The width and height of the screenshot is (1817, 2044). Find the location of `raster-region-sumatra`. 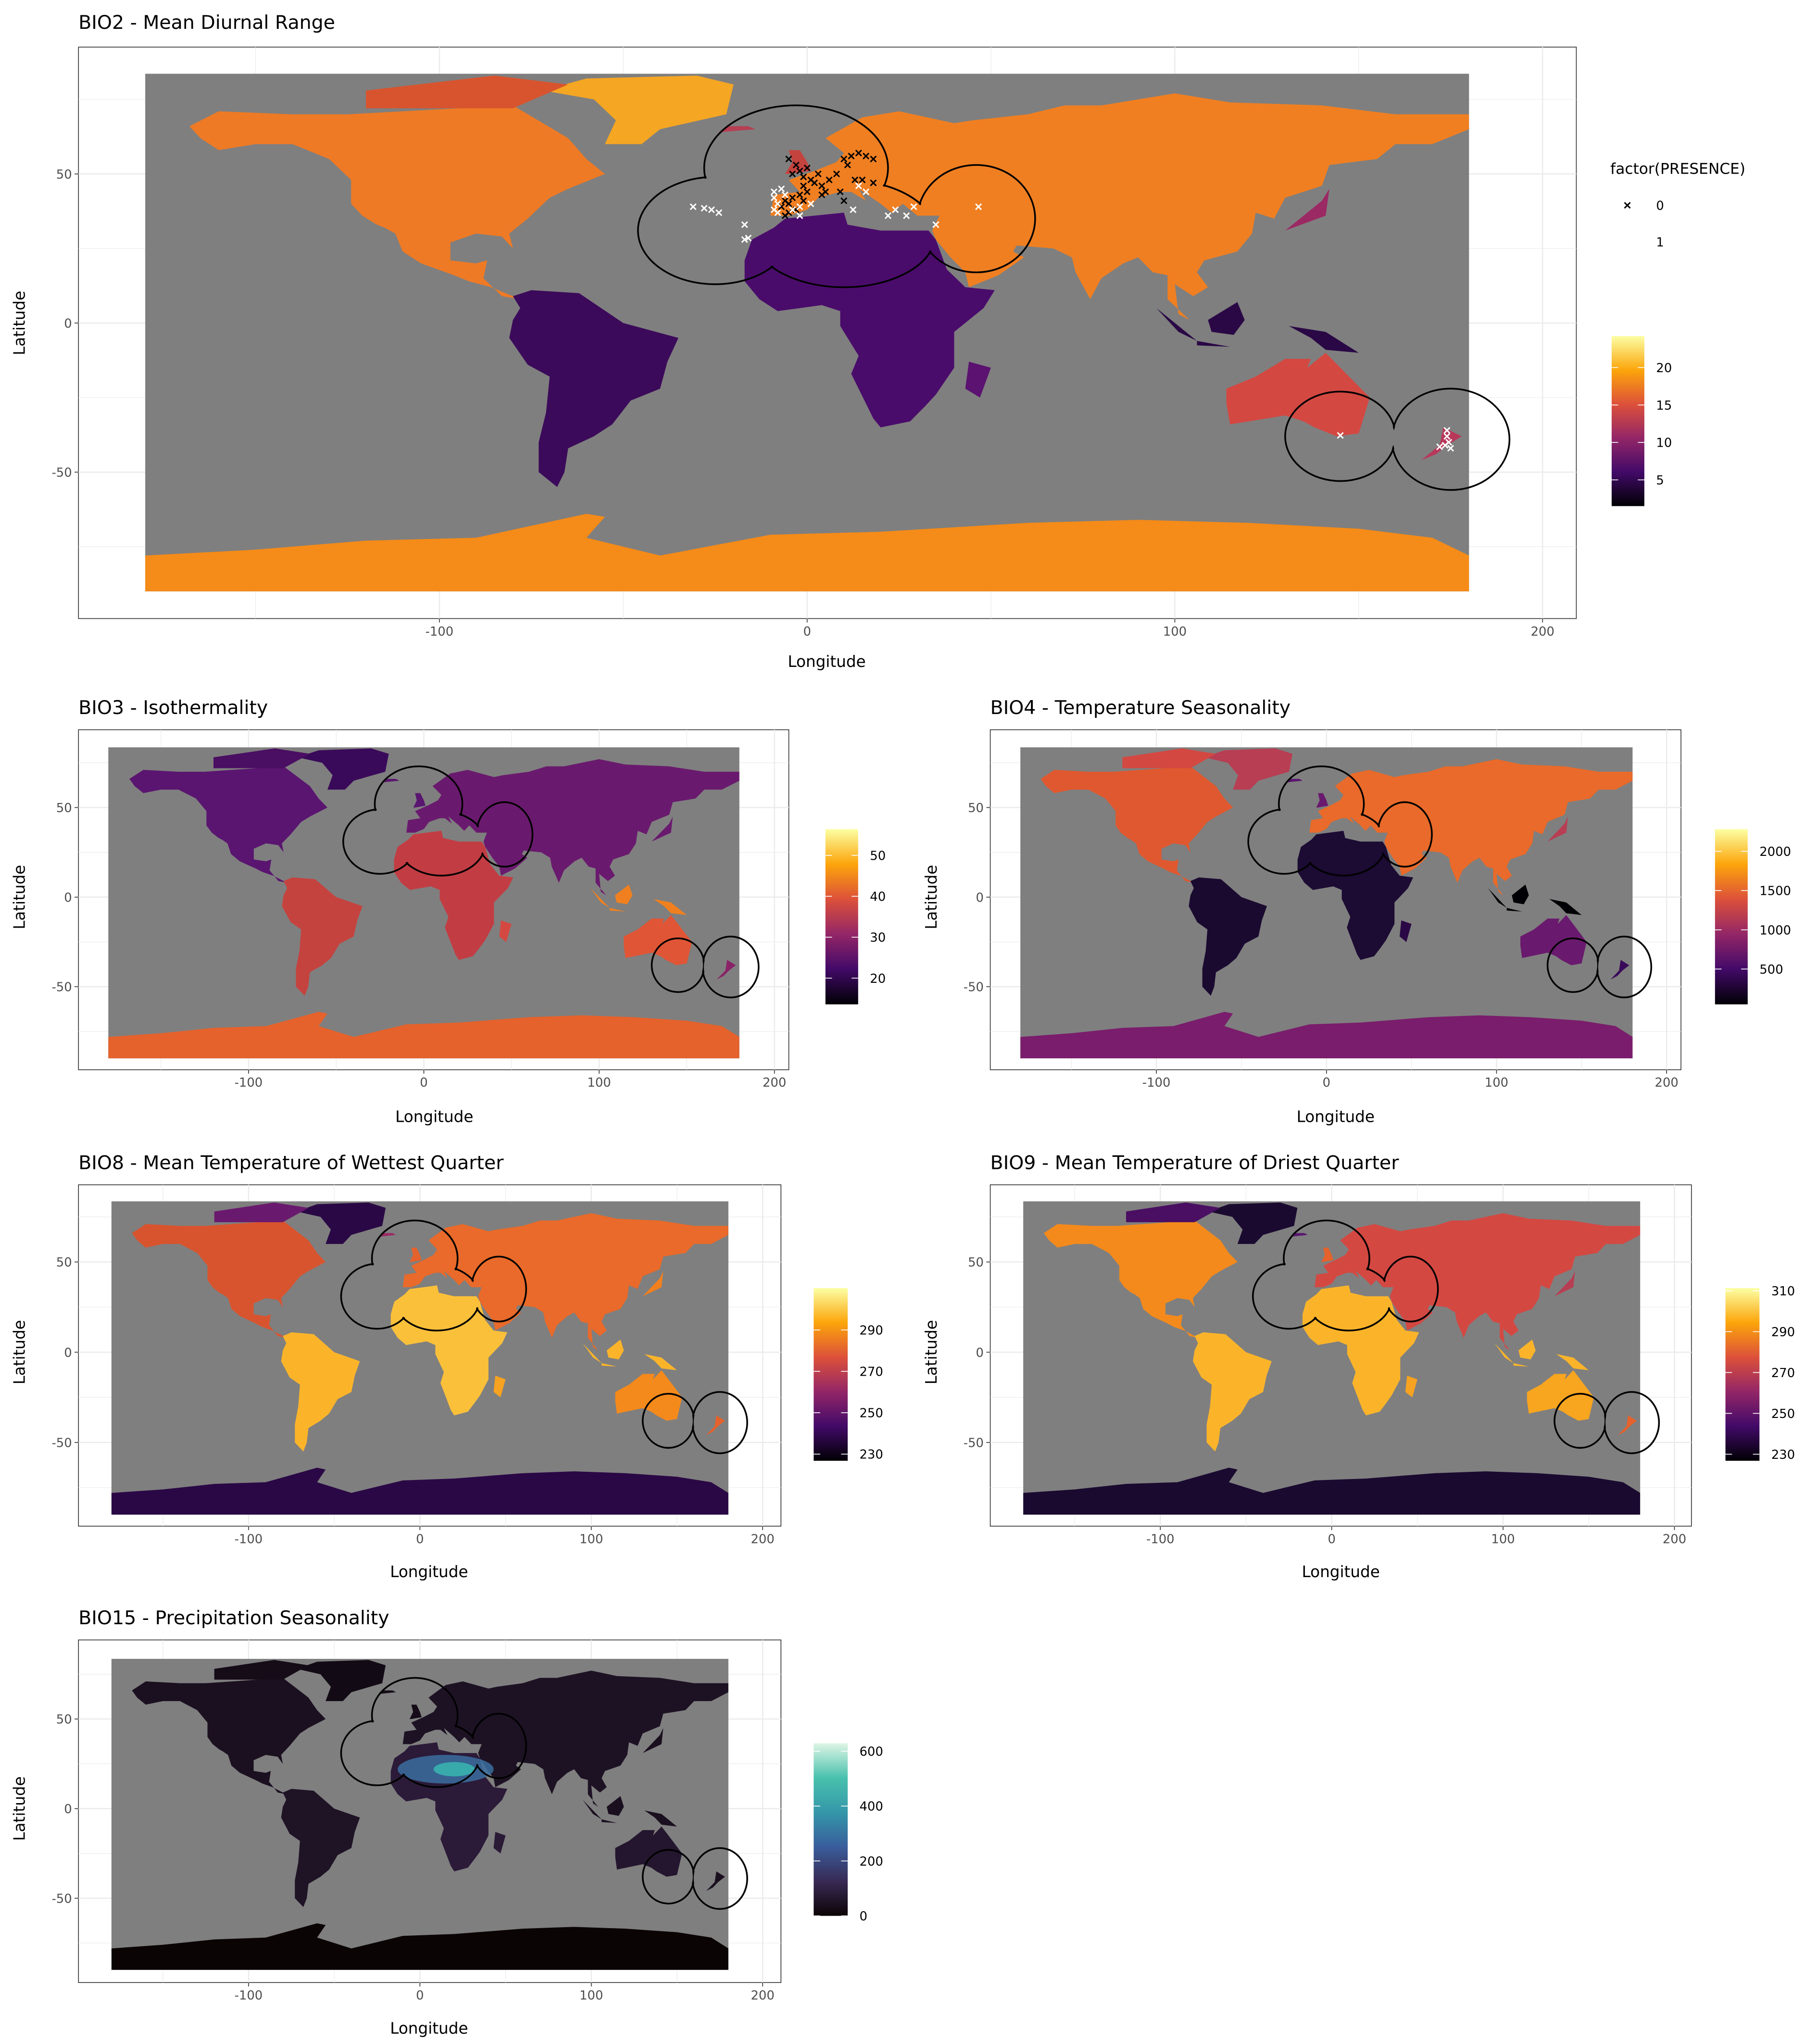

raster-region-sumatra is located at coordinates (1176, 324).